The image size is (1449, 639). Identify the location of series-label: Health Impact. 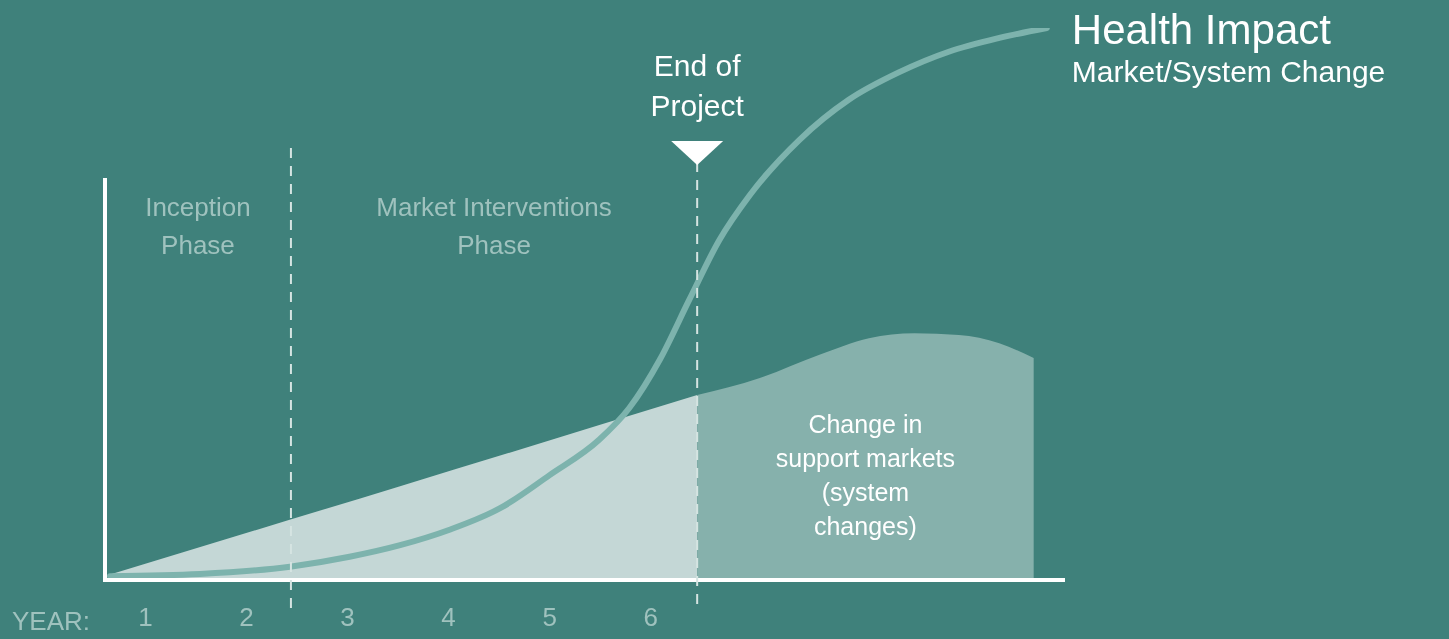
(1201, 30).